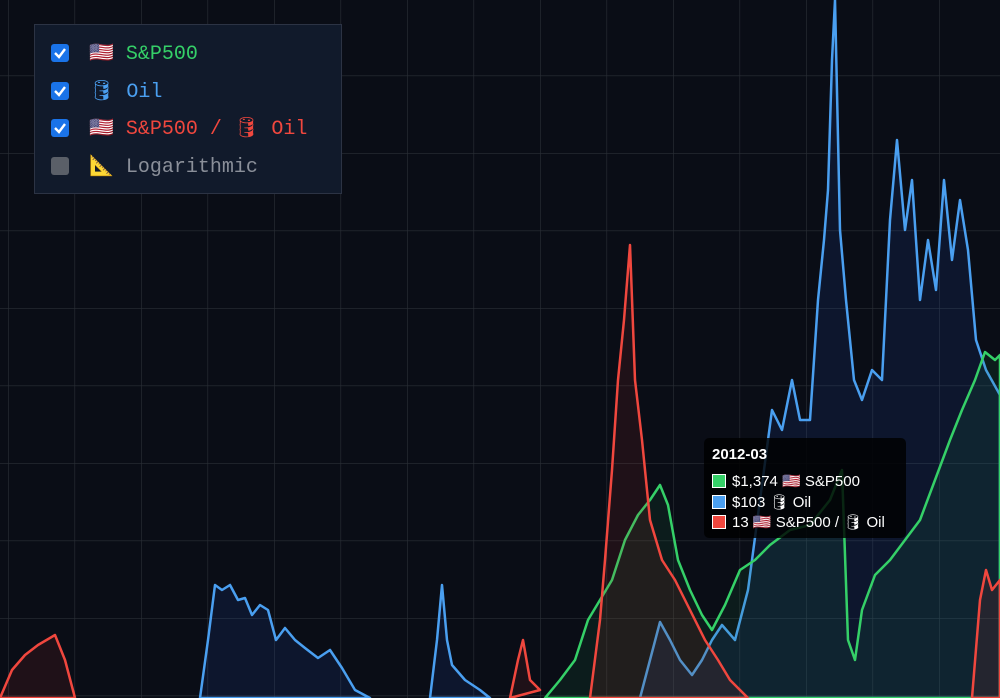  I want to click on legend-item: 📐 Logarithmic, so click(154, 166).